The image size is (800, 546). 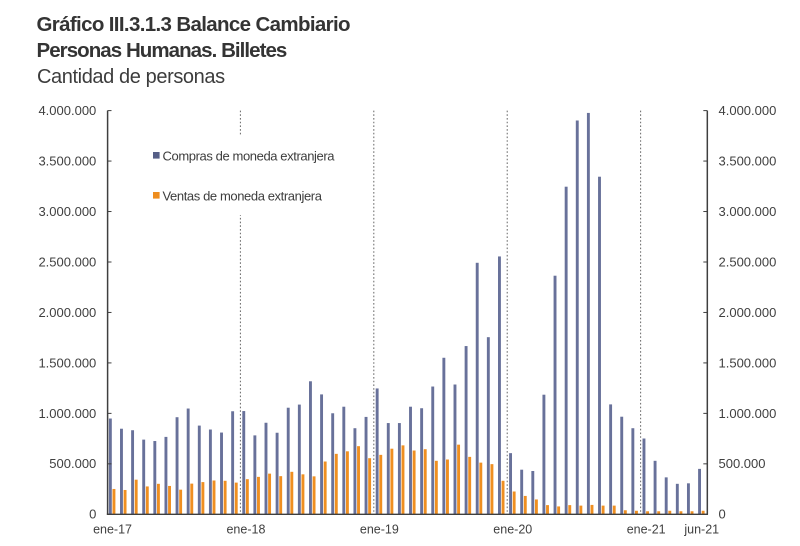 What do you see at coordinates (379, 530) in the screenshot?
I see `svg-text: ene-19` at bounding box center [379, 530].